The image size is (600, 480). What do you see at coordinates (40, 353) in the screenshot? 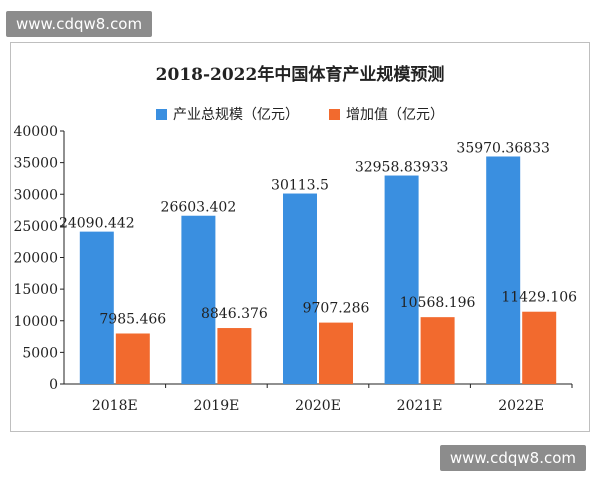
I see `y-tick-label: 5000` at bounding box center [40, 353].